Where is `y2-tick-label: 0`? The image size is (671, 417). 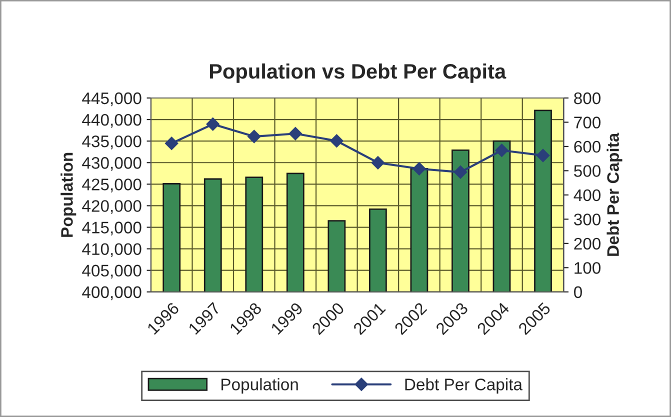 y2-tick-label: 0 is located at coordinates (578, 292).